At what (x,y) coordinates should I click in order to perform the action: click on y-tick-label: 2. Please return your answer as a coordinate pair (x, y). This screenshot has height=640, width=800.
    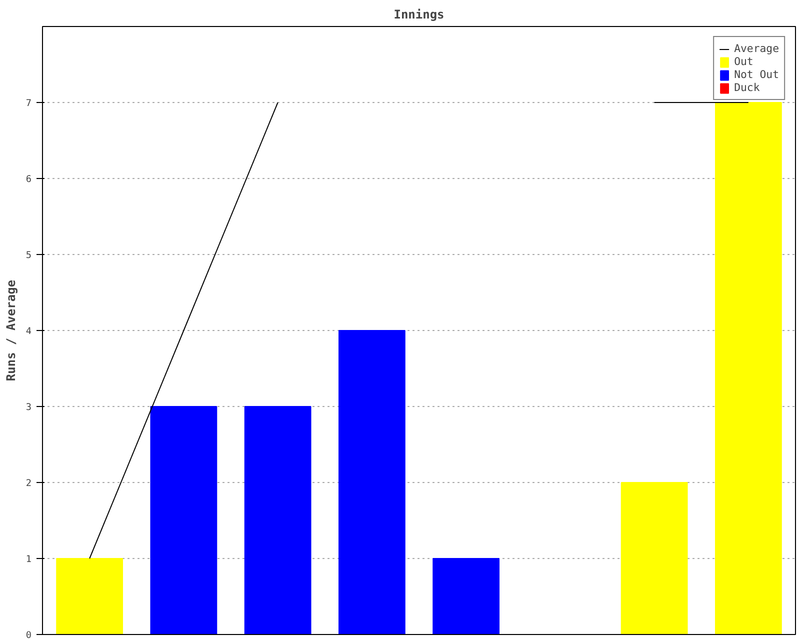
    Looking at the image, I should click on (29, 483).